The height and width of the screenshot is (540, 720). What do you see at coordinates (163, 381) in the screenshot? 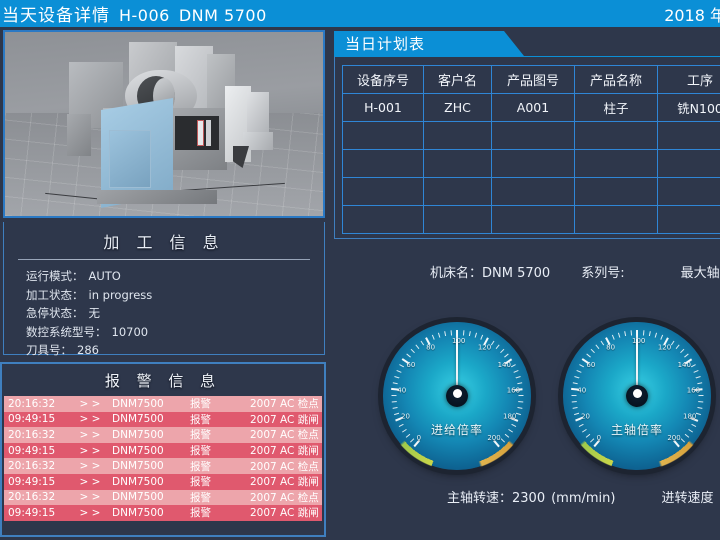
I see `alarm-info-title: 报 警 信 息` at bounding box center [163, 381].